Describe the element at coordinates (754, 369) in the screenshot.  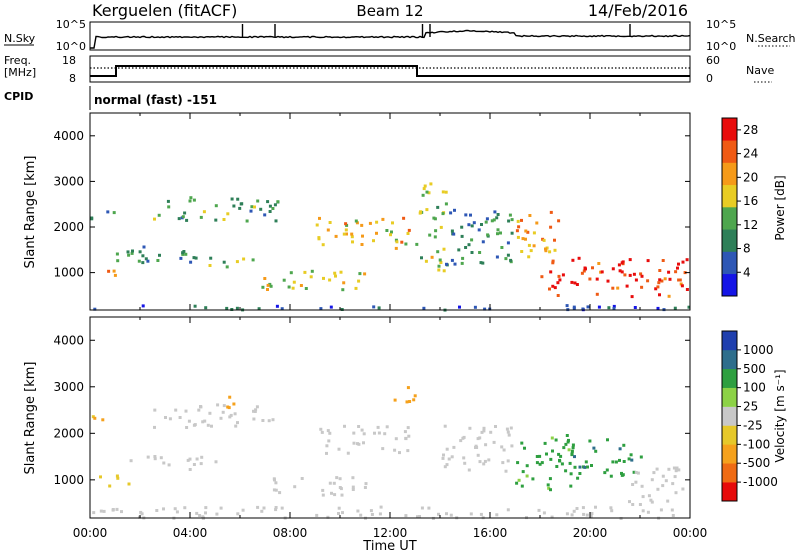
I see `velocity-colorbar-tick-label: 500` at that location.